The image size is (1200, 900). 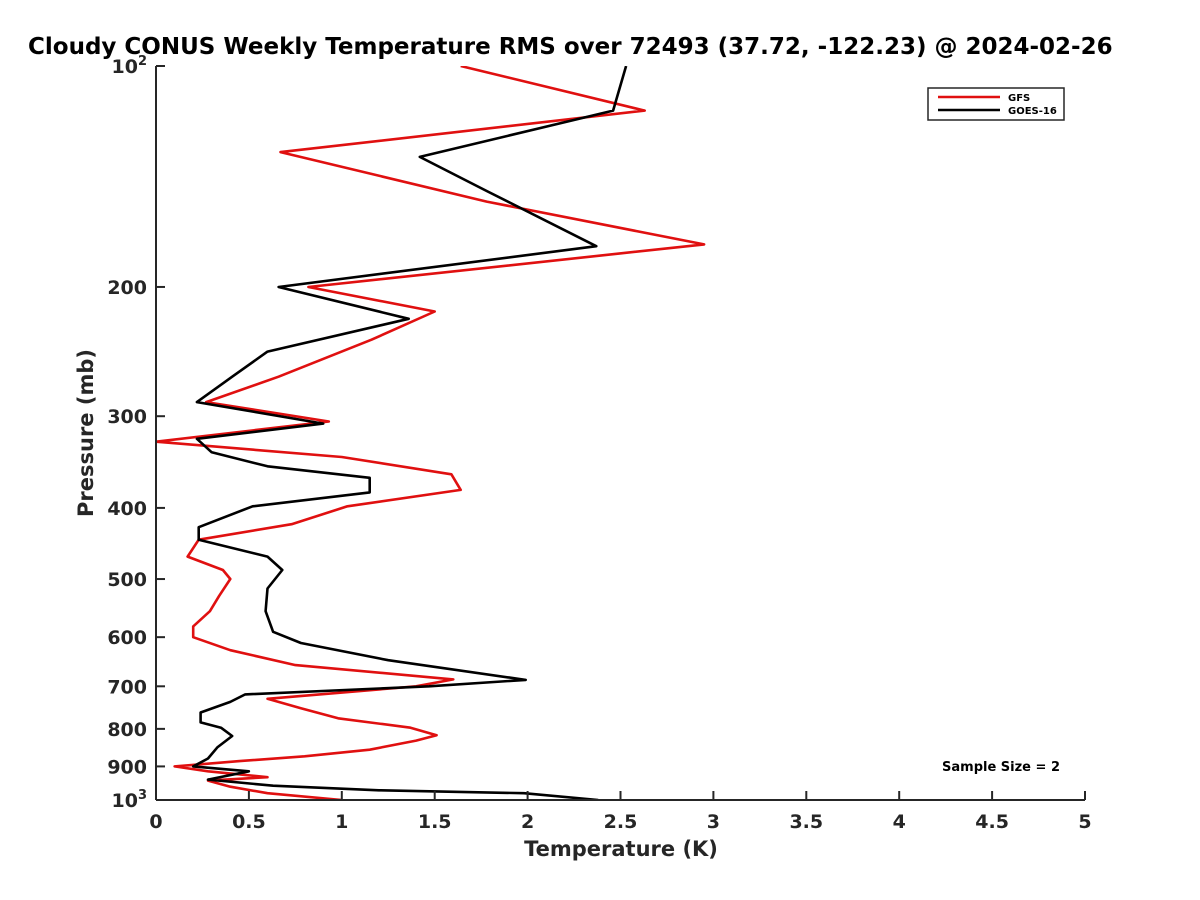 What do you see at coordinates (621, 849) in the screenshot?
I see `x-axis-title: Temperature (K)` at bounding box center [621, 849].